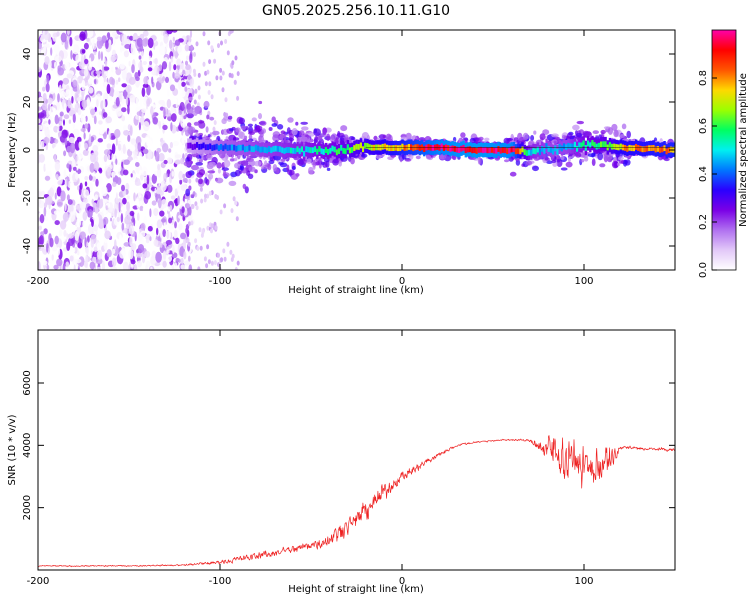 The width and height of the screenshot is (750, 604). I want to click on spectrogram-x-tick-label: -100, so click(220, 281).